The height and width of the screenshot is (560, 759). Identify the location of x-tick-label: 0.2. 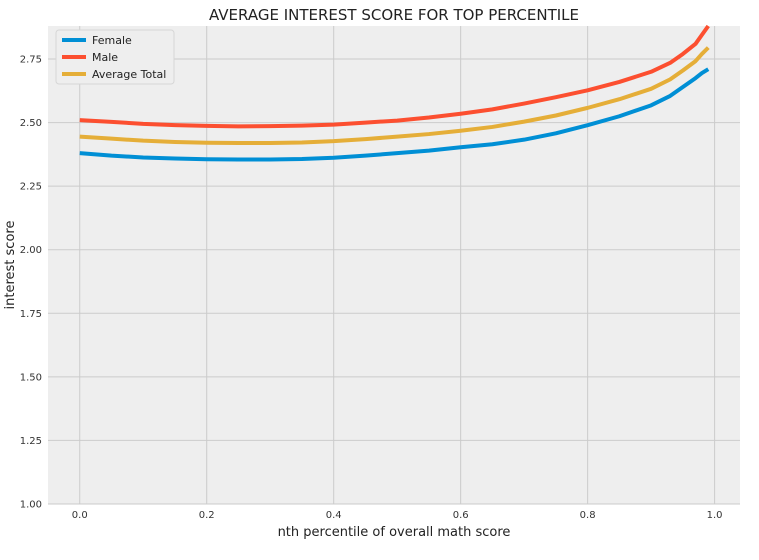
(207, 515).